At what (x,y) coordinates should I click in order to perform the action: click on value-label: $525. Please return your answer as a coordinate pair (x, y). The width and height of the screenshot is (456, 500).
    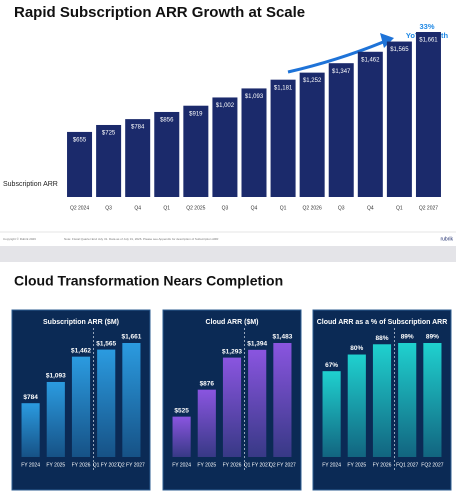
    Looking at the image, I should click on (181, 410).